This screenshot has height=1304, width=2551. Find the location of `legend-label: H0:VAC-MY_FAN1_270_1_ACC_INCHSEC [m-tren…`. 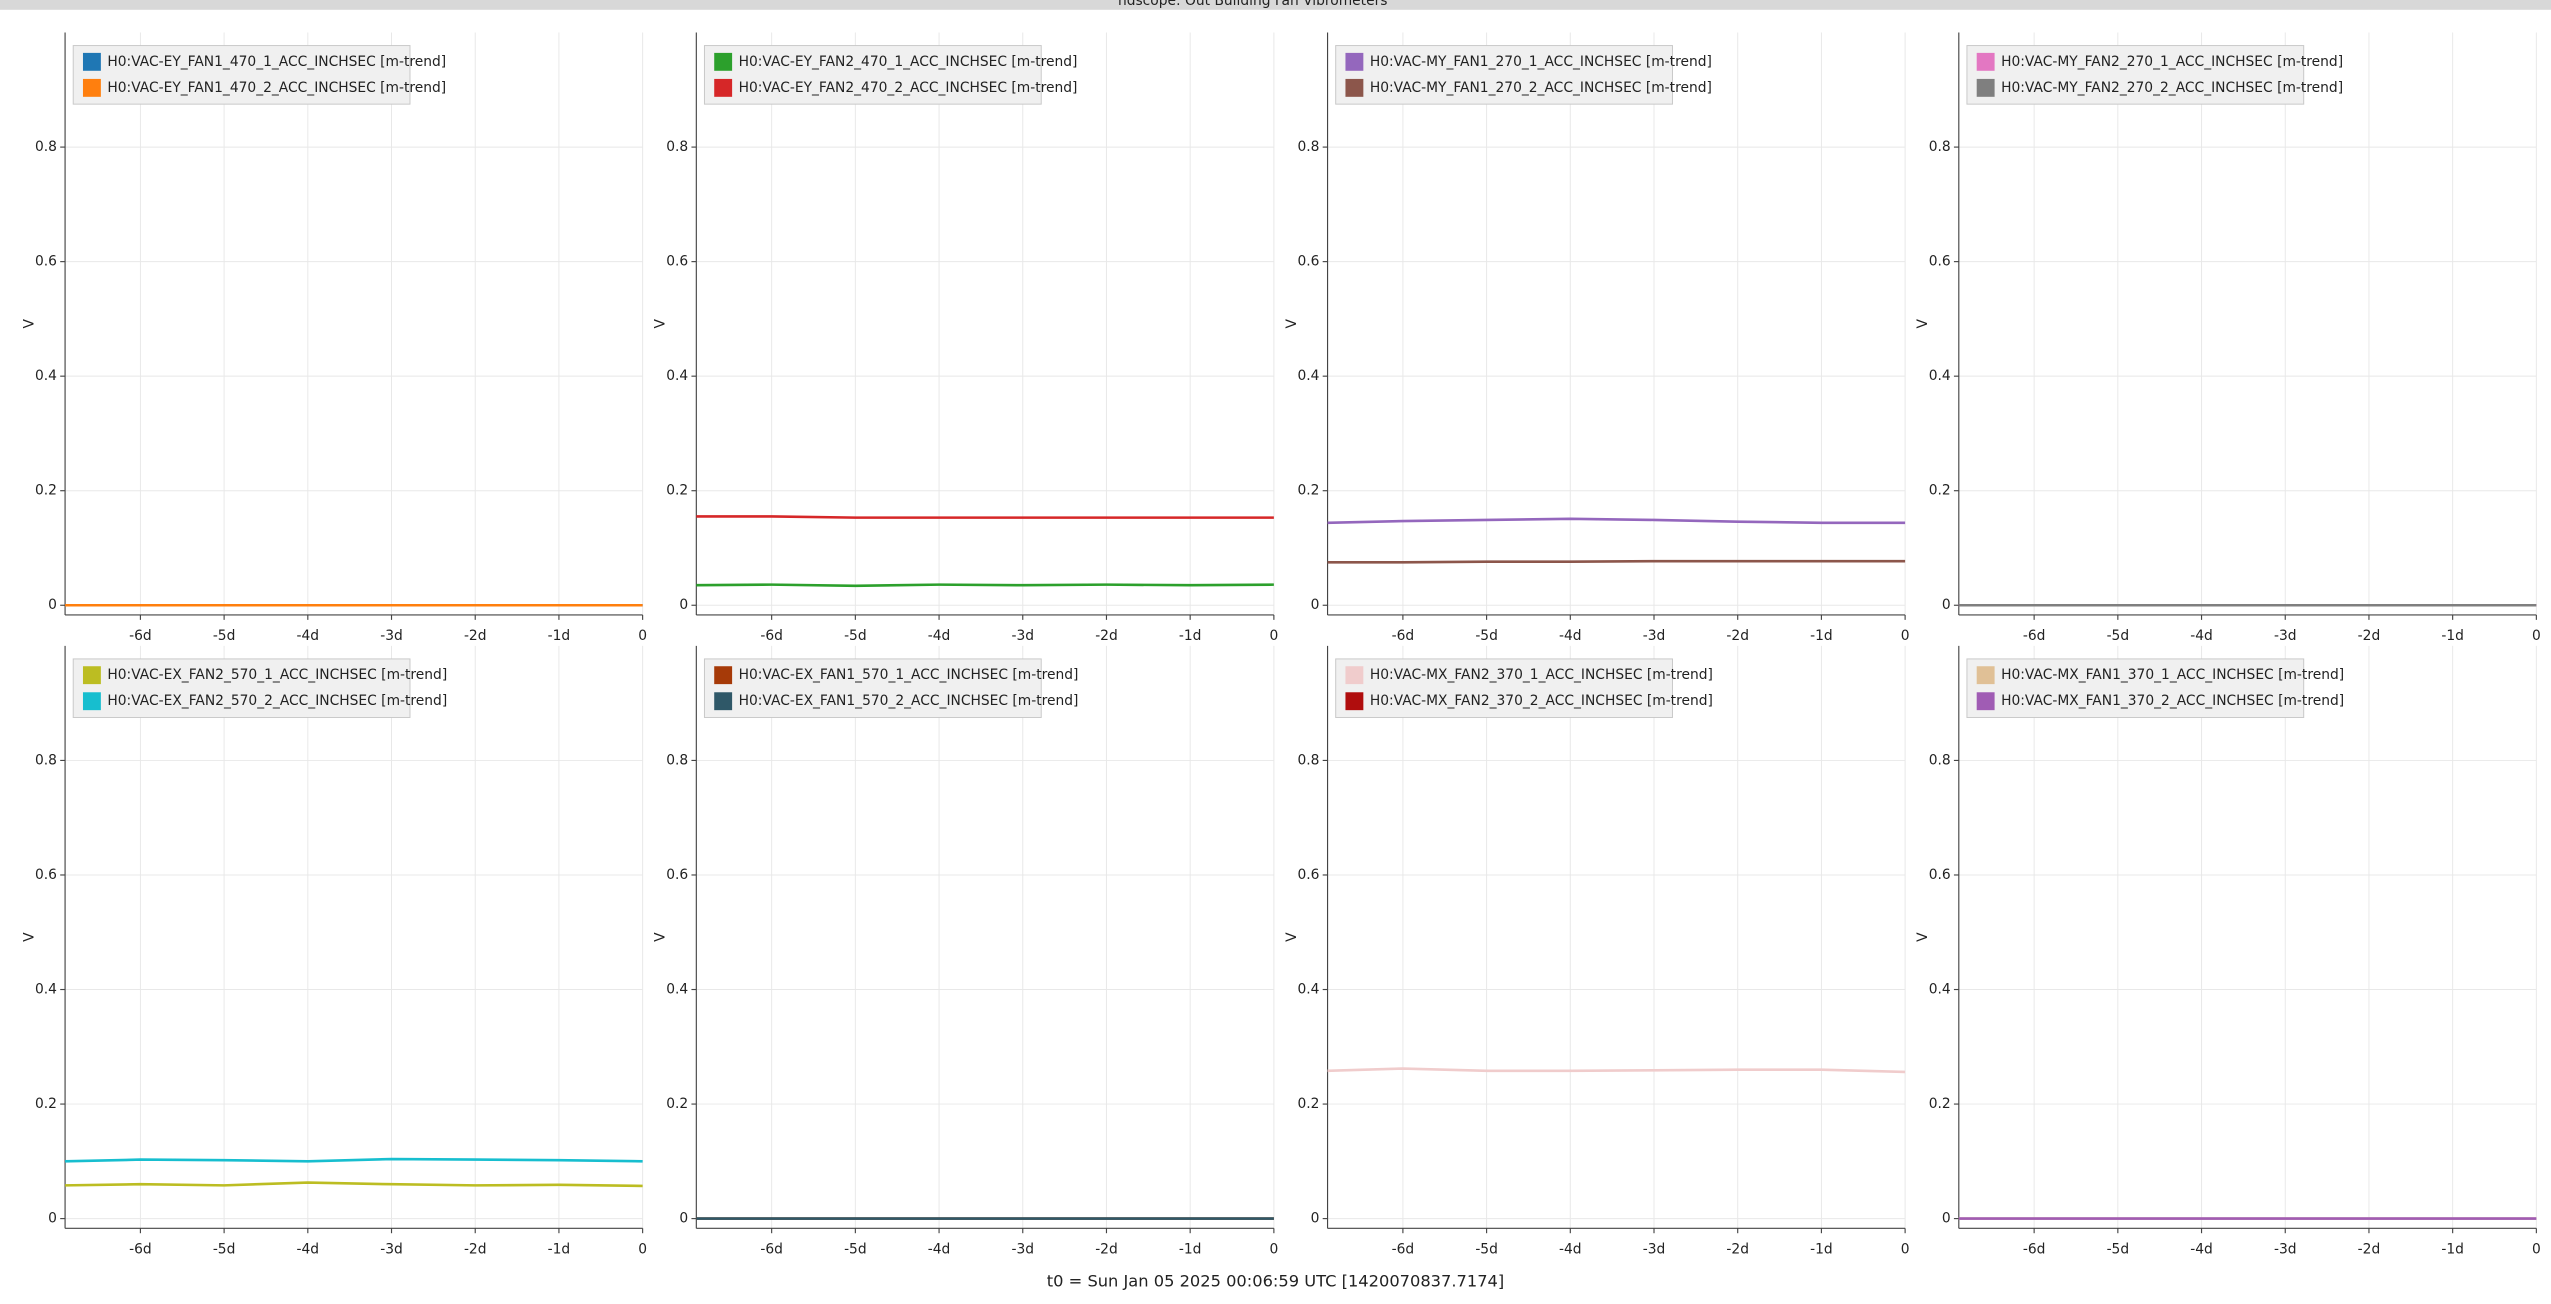

legend-label: H0:VAC-MY_FAN1_270_1_ACC_INCHSEC [m-tren… is located at coordinates (1541, 62).